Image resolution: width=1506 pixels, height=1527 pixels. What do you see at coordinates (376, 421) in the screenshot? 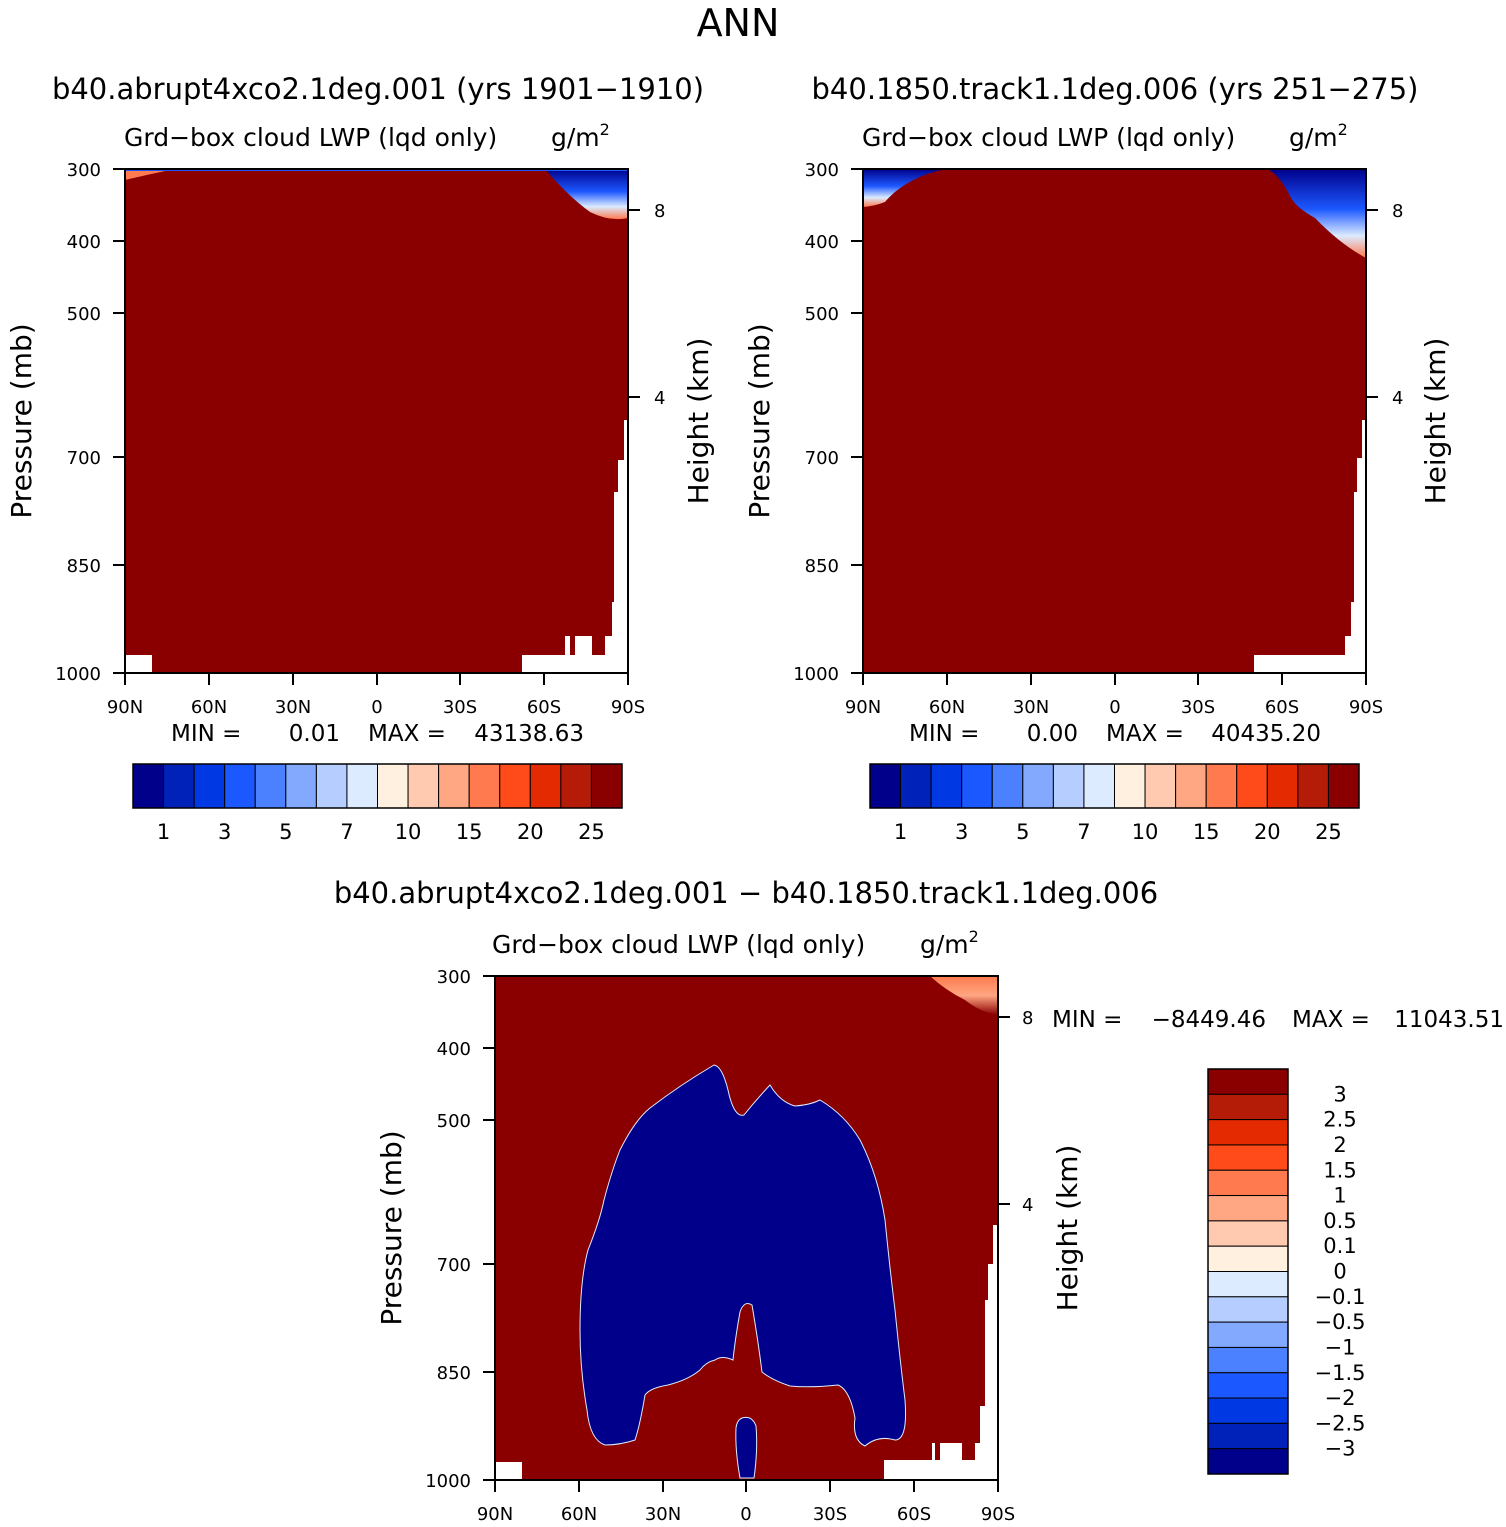
I see `panel-1-max-field` at bounding box center [376, 421].